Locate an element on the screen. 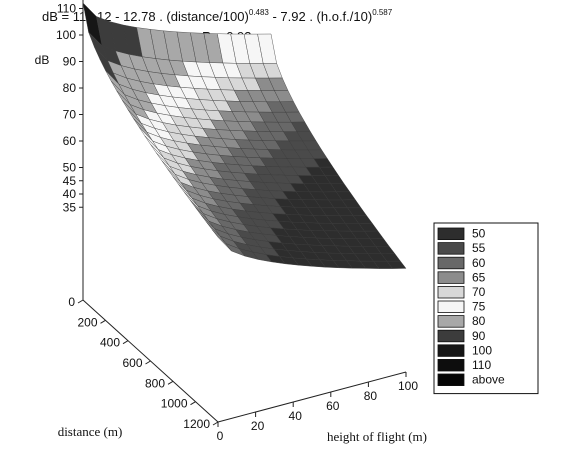 This screenshot has width=576, height=456. height-tick-label: 20 is located at coordinates (258, 426).